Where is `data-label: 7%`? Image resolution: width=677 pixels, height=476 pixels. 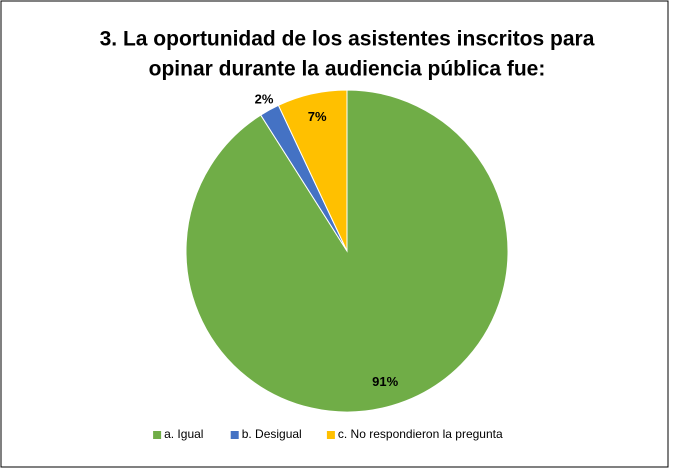 data-label: 7% is located at coordinates (317, 116).